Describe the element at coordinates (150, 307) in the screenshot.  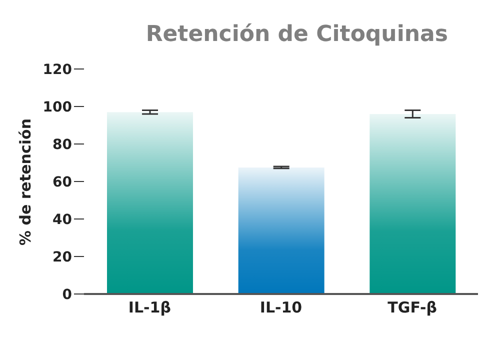
I see `x-tick-label: IL-1β` at that location.